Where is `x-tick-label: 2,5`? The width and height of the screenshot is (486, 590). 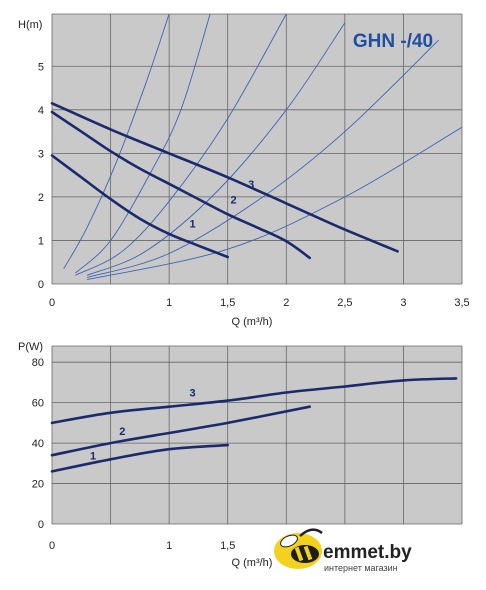 x-tick-label: 2,5 is located at coordinates (344, 303).